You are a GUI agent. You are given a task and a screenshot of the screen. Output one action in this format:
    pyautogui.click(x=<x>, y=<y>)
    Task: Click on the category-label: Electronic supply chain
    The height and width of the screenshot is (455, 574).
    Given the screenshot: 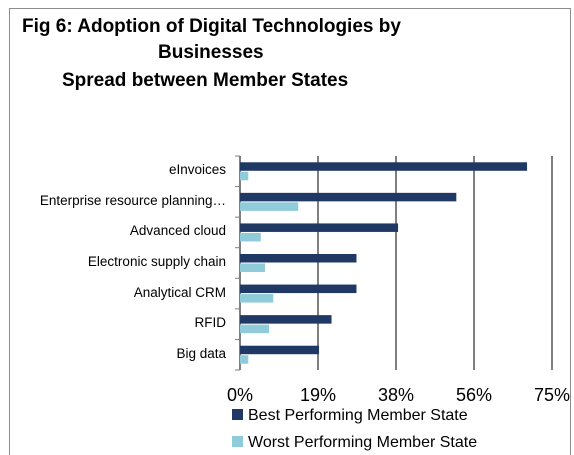 What is the action you would take?
    pyautogui.click(x=156, y=261)
    